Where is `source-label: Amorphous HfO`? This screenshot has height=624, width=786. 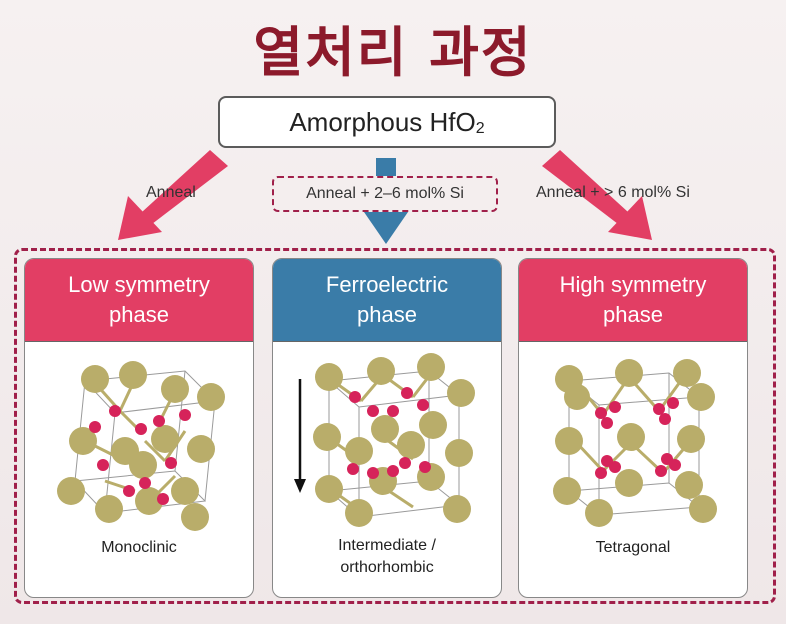
source-label: Amorphous HfO is located at coordinates (382, 121).